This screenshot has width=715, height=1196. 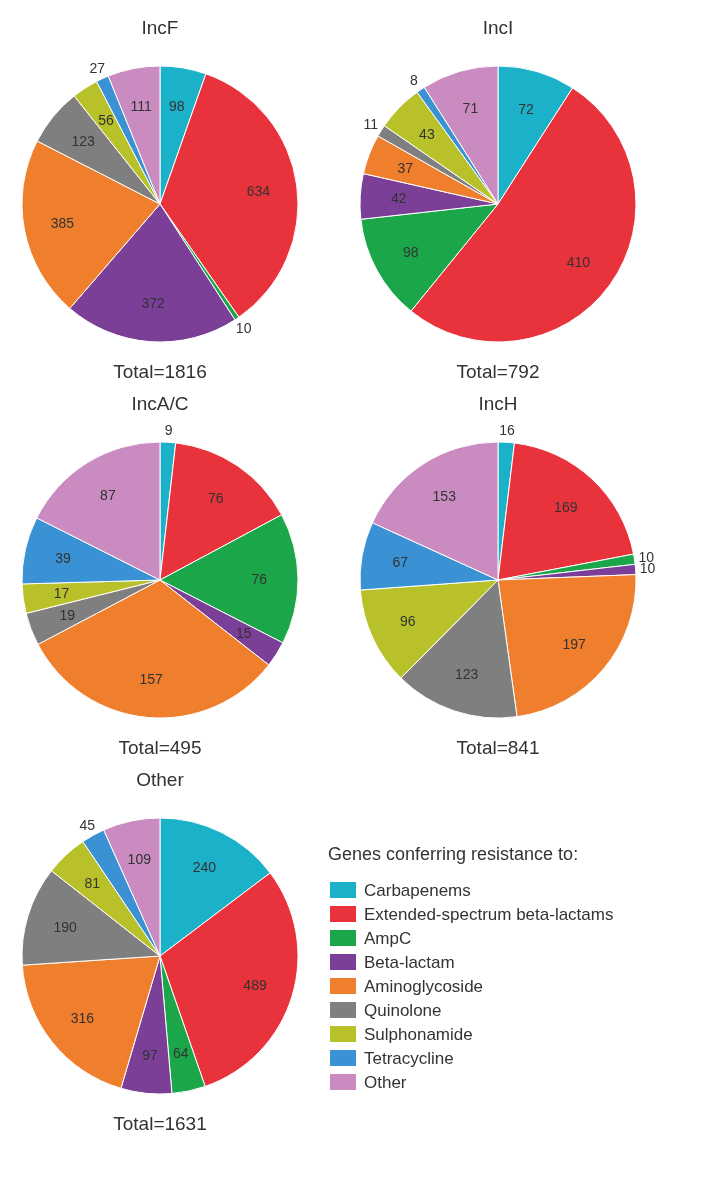 What do you see at coordinates (153, 303) in the screenshot?
I see `data-label: 372` at bounding box center [153, 303].